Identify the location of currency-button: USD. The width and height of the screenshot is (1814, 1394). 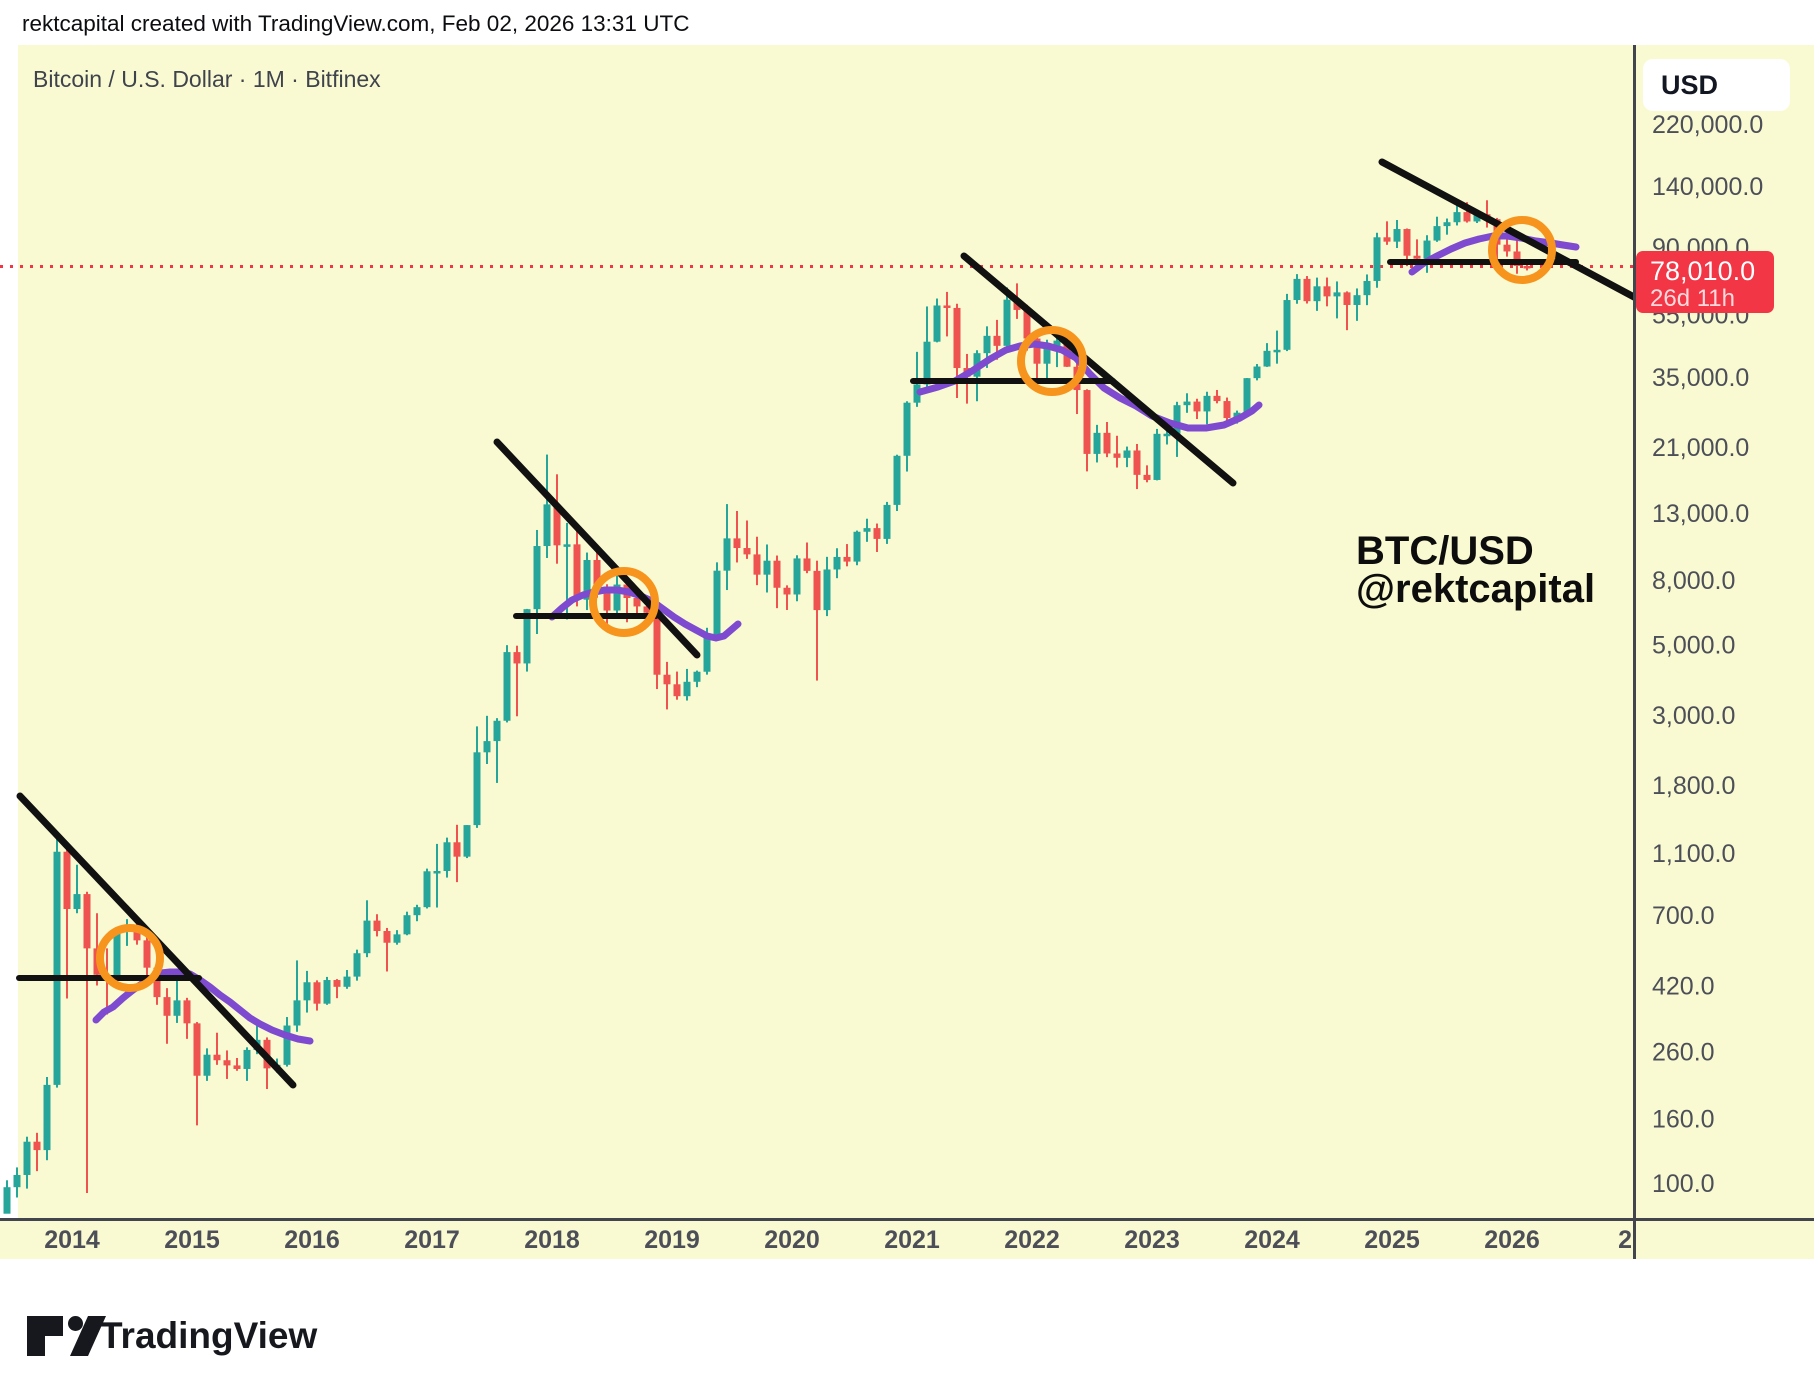
(1716, 85).